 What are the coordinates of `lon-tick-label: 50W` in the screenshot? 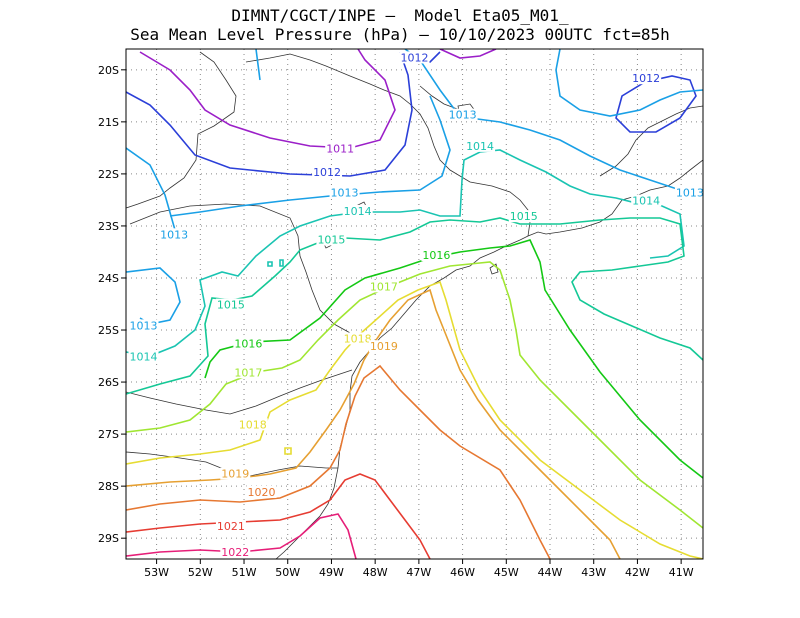 It's located at (287, 572).